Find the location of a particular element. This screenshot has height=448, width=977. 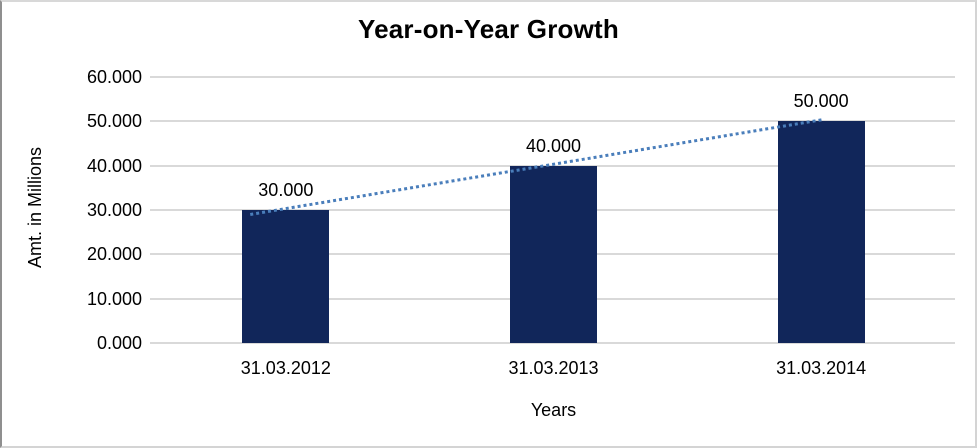

y-tick-label: 60.000 is located at coordinates (114, 77).